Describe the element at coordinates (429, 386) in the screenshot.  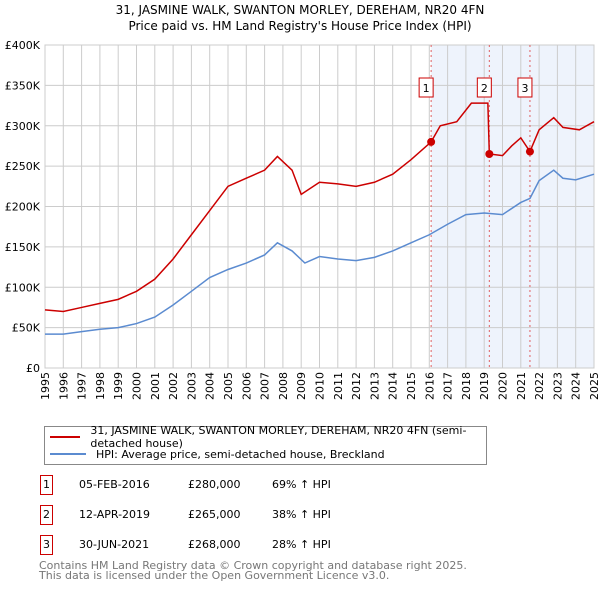
I see `x-tick-label: 2016` at that location.